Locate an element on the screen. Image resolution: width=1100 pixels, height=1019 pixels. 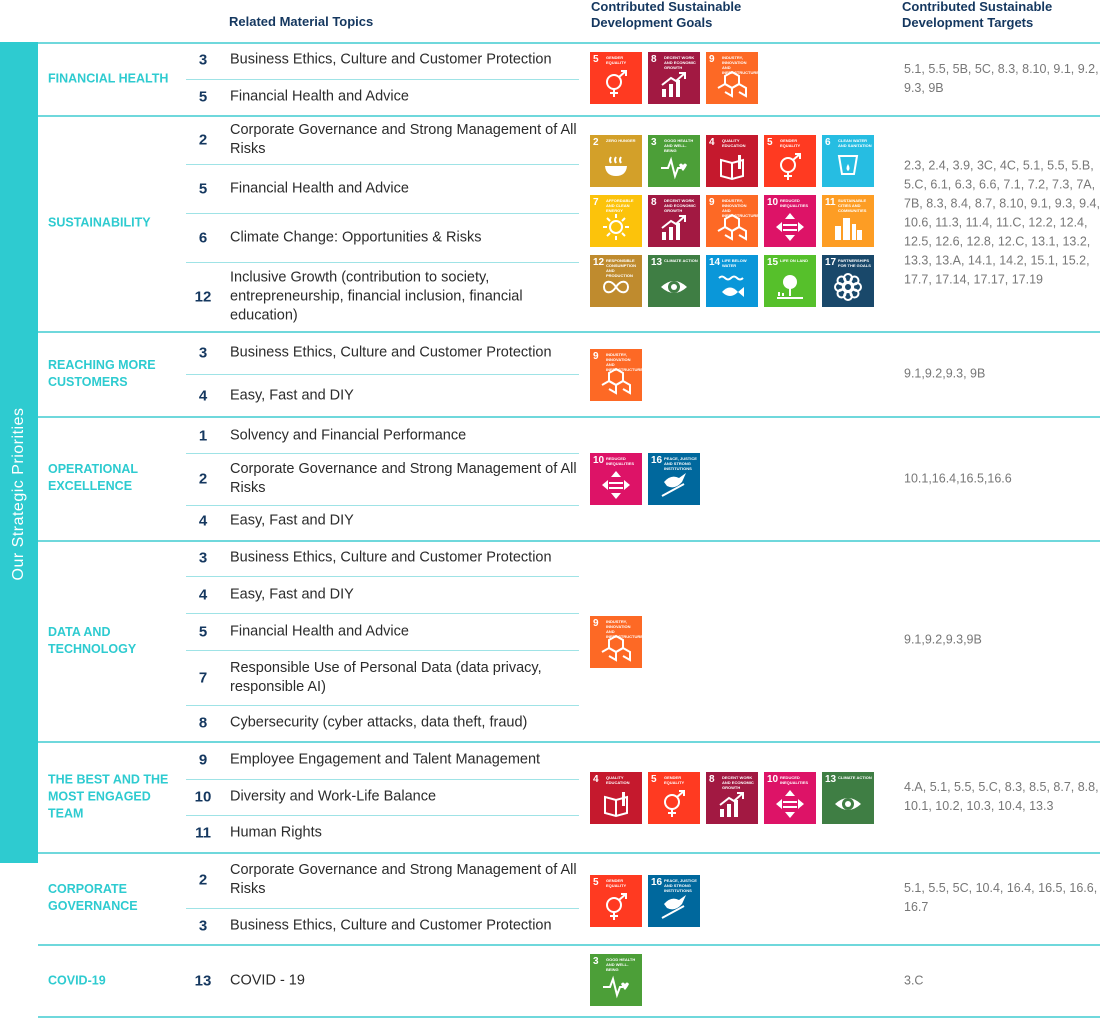
sdg-9-tile: 9 Industry, Innovation and Infrastructure is located at coordinates (732, 221).